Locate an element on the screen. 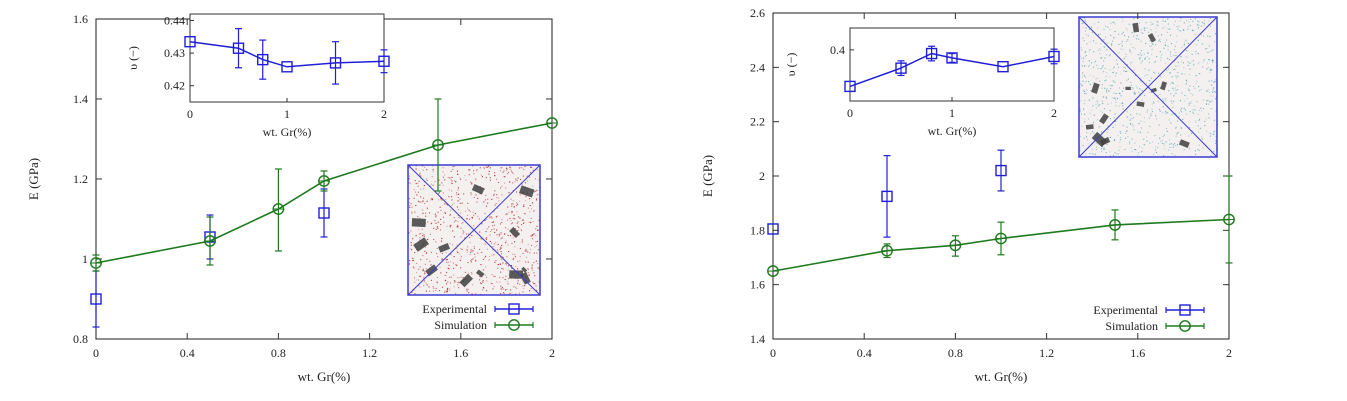 Image resolution: width=1347 pixels, height=401 pixels. graphene-flake is located at coordinates (418, 223).